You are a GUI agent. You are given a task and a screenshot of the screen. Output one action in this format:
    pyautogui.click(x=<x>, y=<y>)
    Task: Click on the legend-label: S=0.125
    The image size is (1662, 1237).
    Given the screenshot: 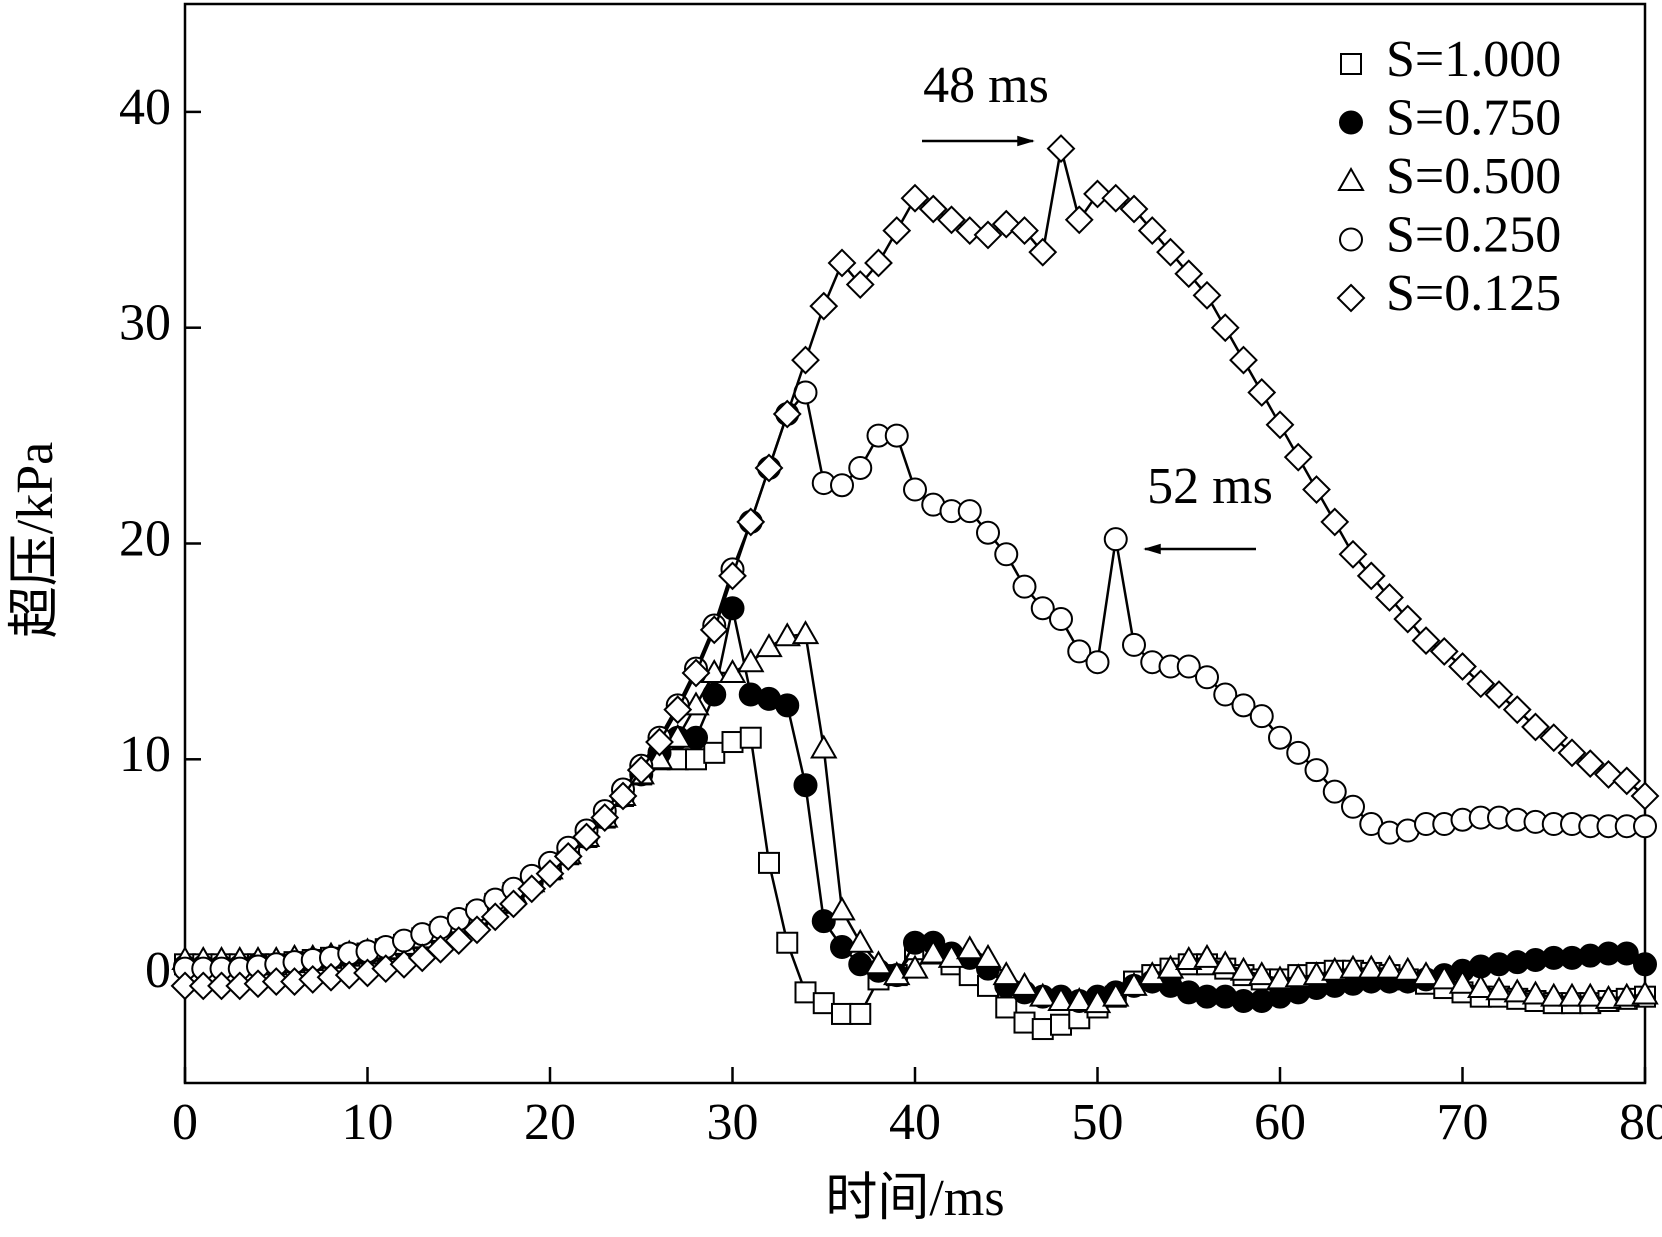 What is the action you would take?
    pyautogui.click(x=1473, y=293)
    